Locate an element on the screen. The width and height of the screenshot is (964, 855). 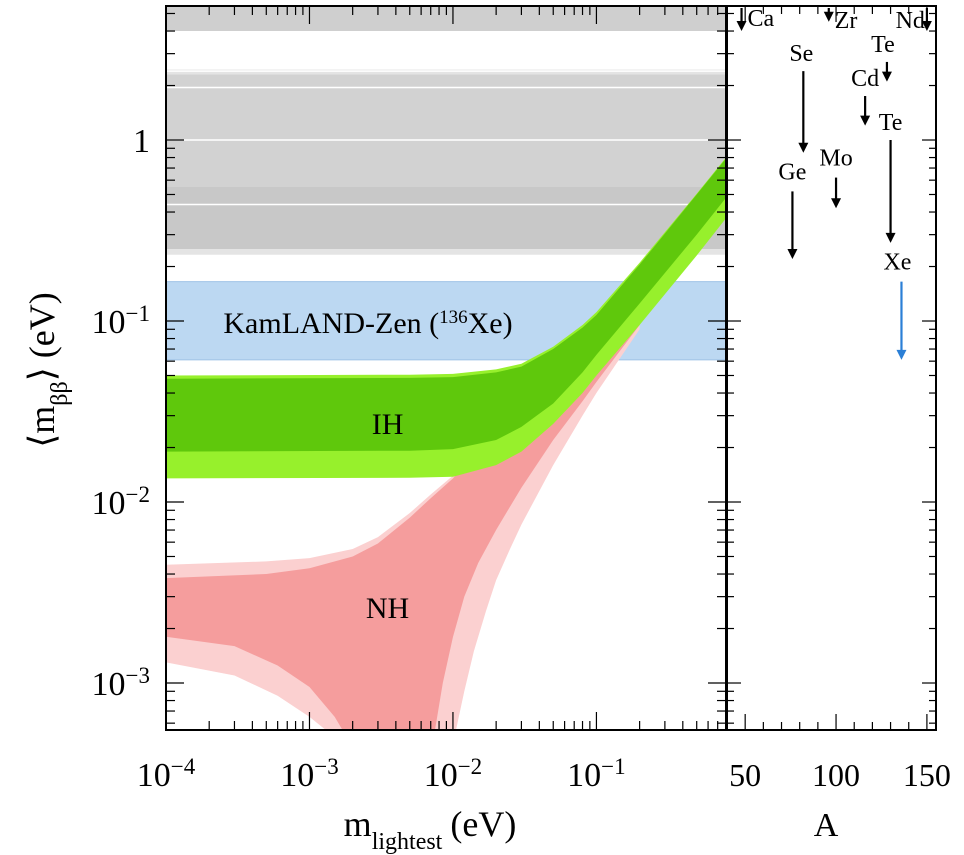
main-region-labels: KamLAND-Zen (136Xe) IH NH is located at coordinates (367, 466).